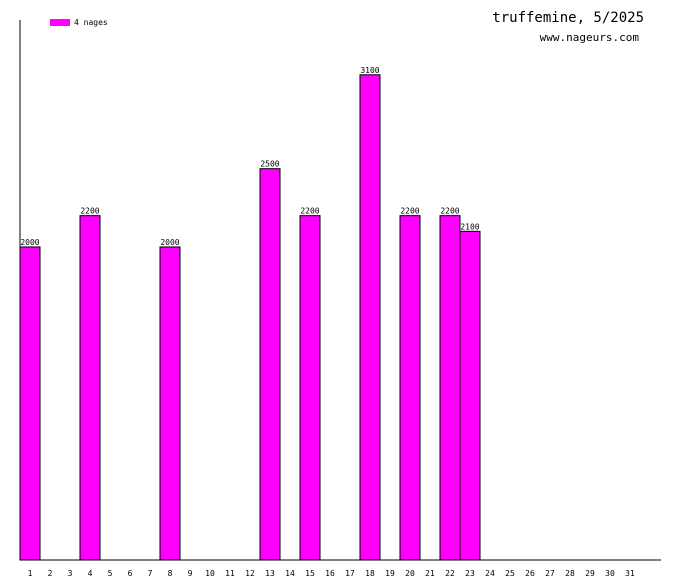 The image size is (680, 580). What do you see at coordinates (610, 573) in the screenshot?
I see `x-tick-label-30: 30` at bounding box center [610, 573].